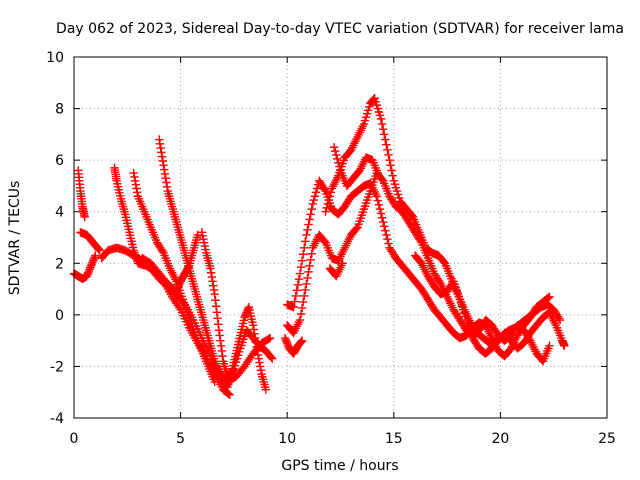 Image resolution: width=640 pixels, height=480 pixels. I want to click on series-track-a, so click(84, 267).